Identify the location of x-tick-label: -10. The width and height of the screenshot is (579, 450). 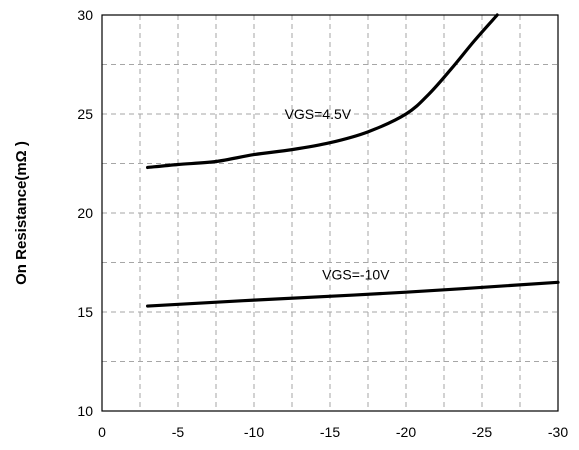
(254, 432).